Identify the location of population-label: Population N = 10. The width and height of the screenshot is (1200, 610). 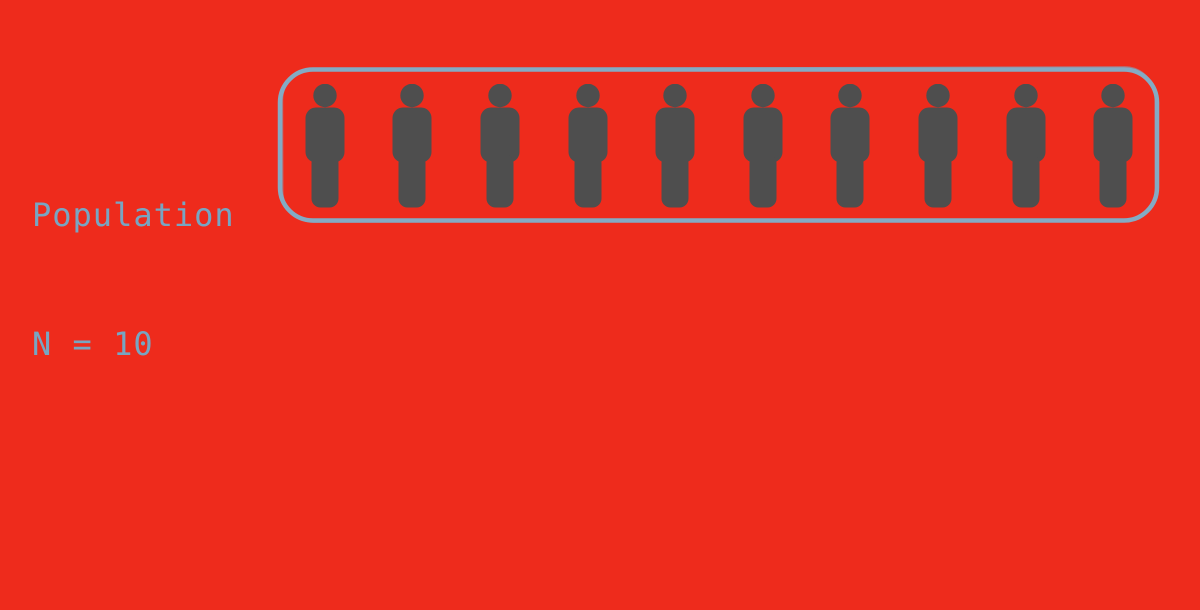
(133, 280).